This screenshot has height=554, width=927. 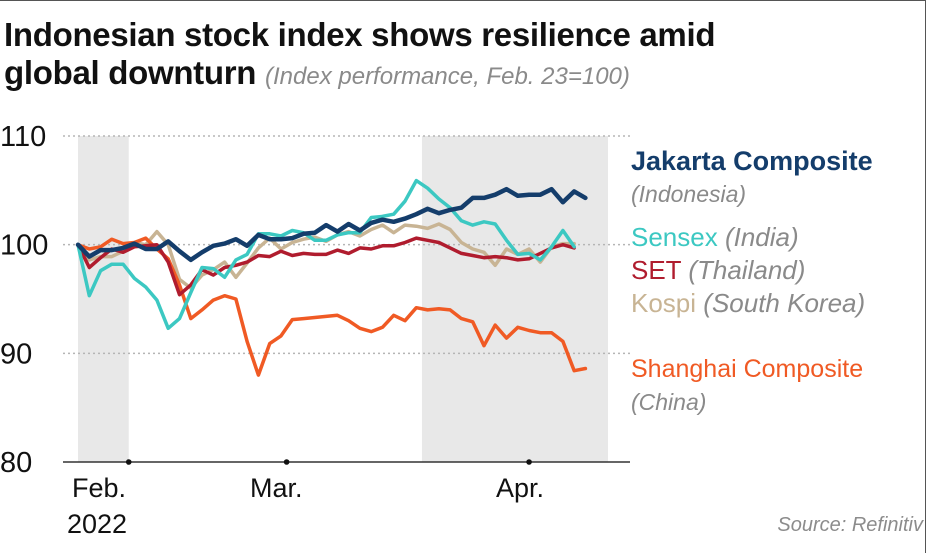 I want to click on series-line-jakarta, so click(x=331, y=224).